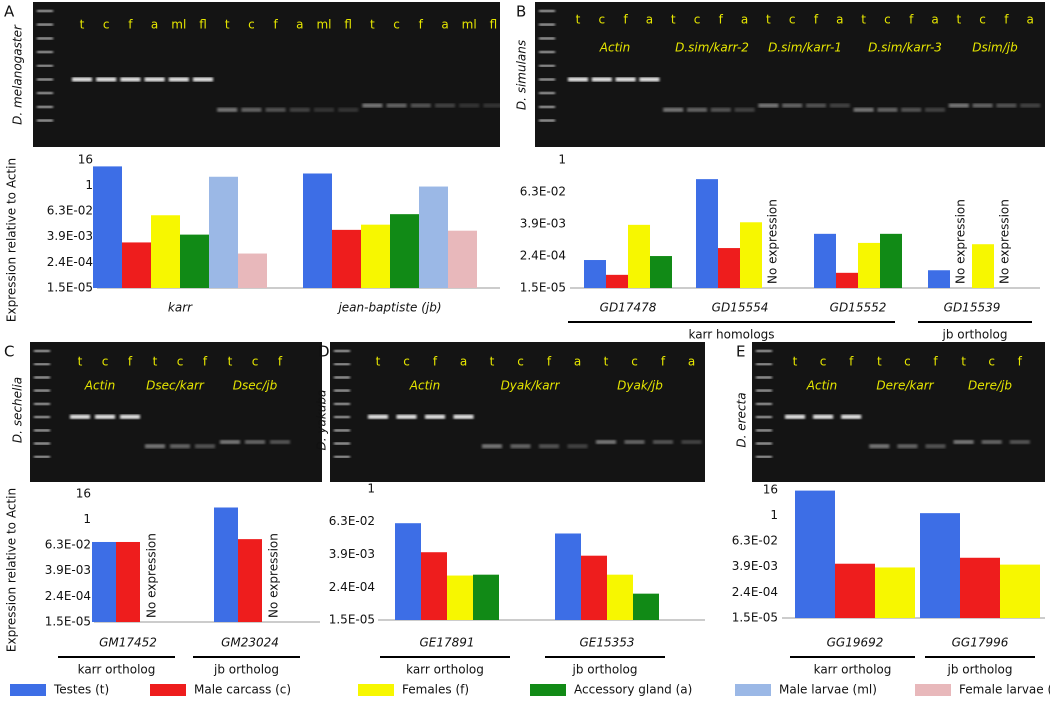 The image size is (1050, 708). I want to click on gene-label: Dsec/karr, so click(175, 386).